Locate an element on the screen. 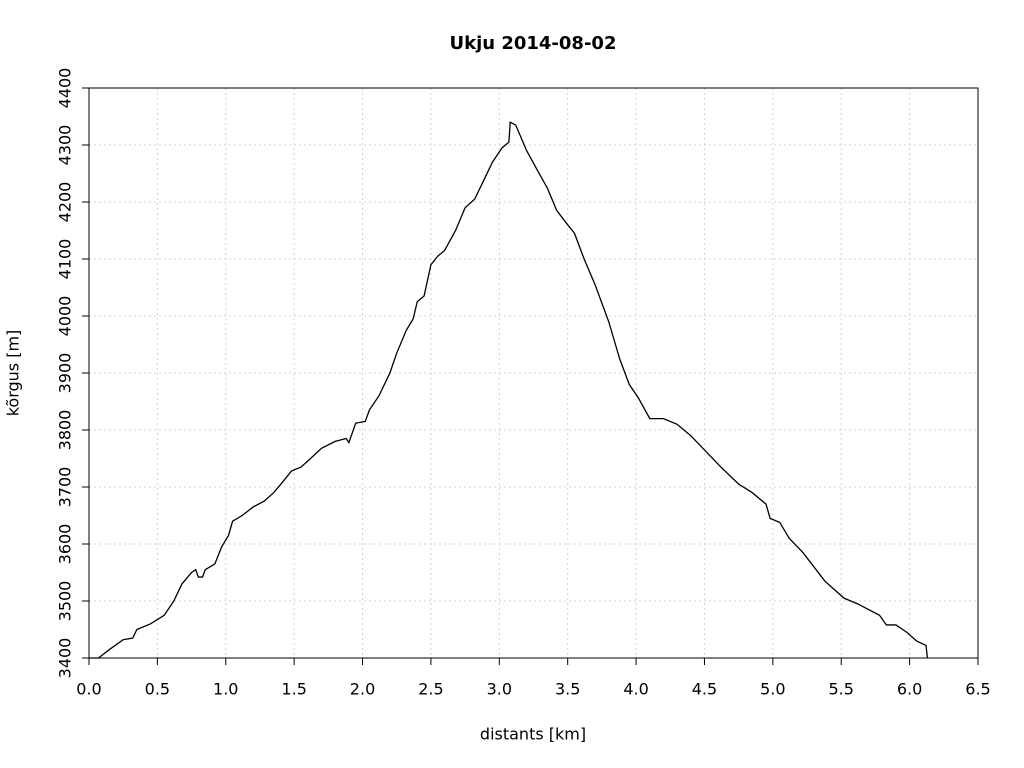  y-tick-label: 4300 is located at coordinates (65, 145).